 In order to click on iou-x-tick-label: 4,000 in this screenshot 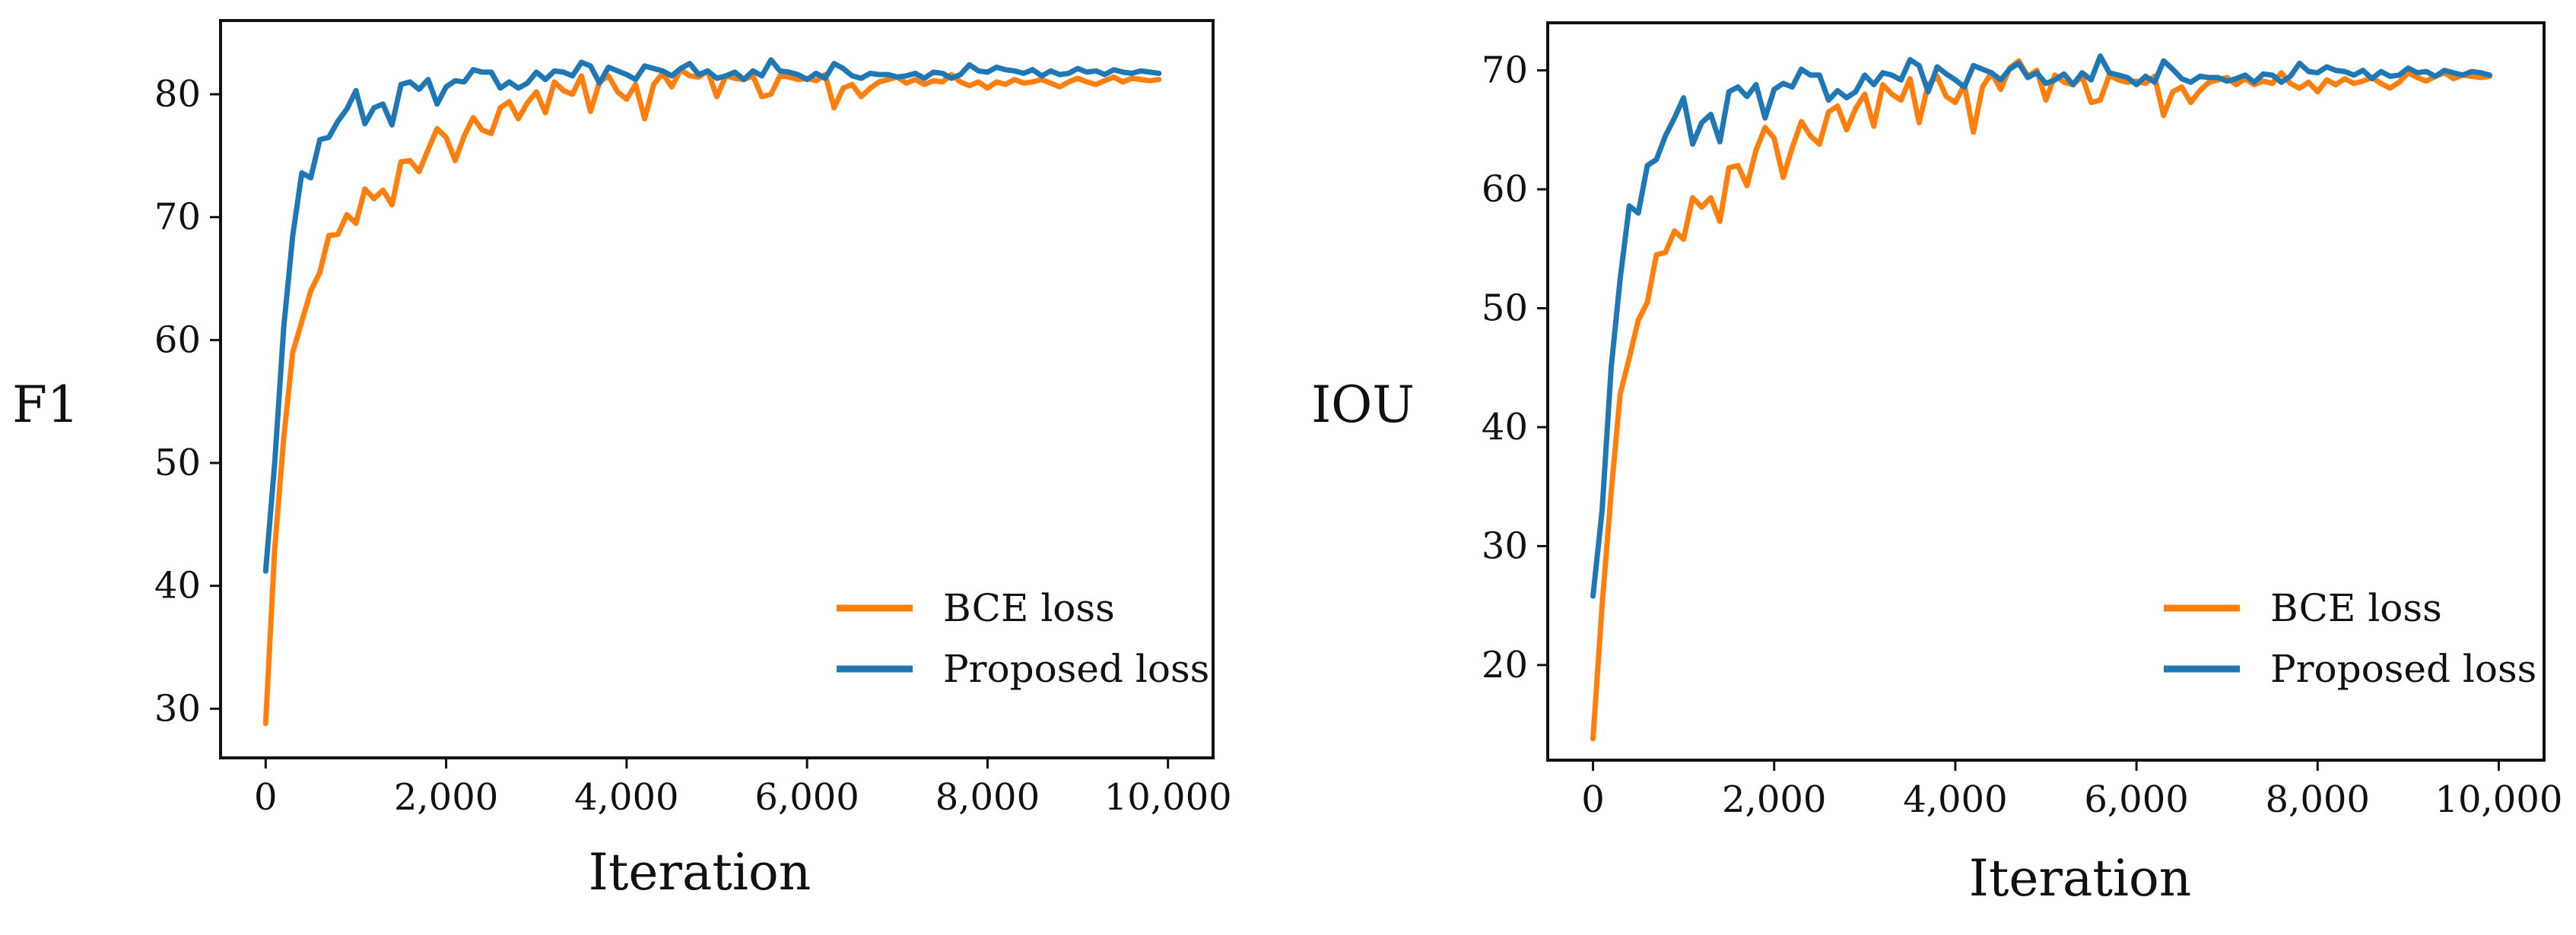, I will do `click(1955, 799)`.